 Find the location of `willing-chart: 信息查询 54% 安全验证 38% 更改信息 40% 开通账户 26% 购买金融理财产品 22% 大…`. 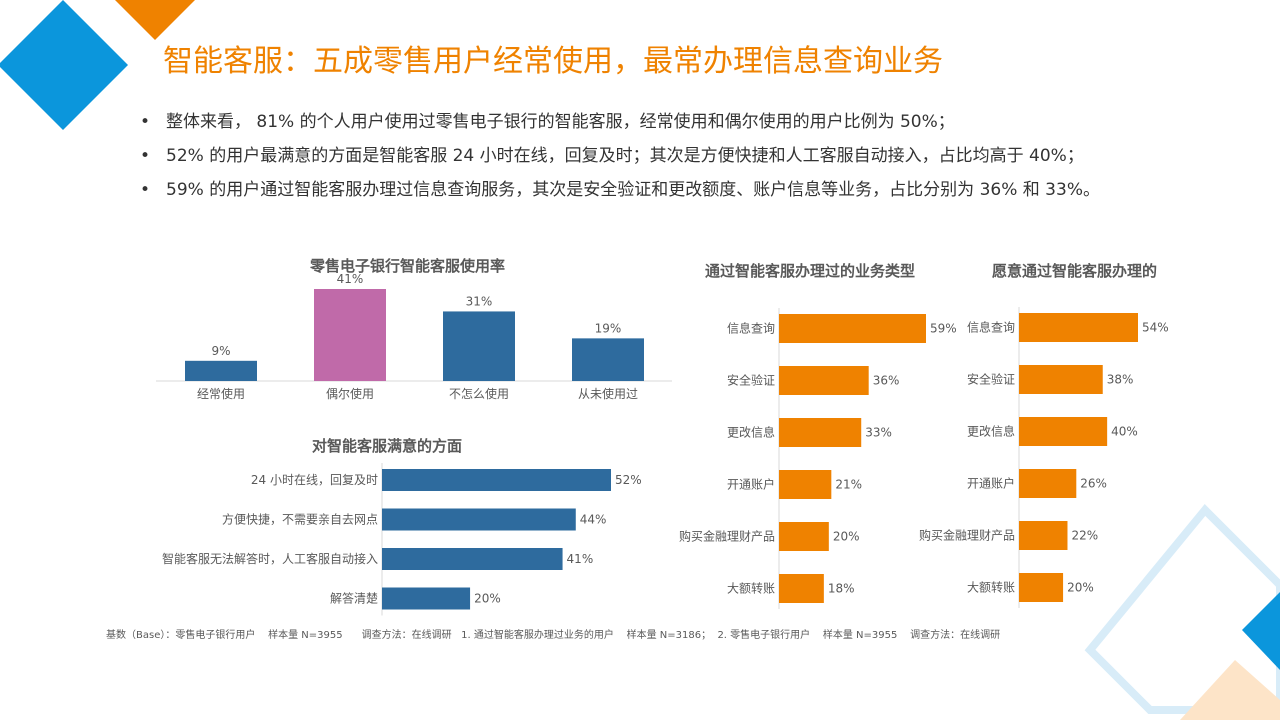

willing-chart: 信息查询 54% 安全验证 38% 更改信息 40% 开通账户 26% 购买金融理财产品 22% 大… is located at coordinates (1044, 457).